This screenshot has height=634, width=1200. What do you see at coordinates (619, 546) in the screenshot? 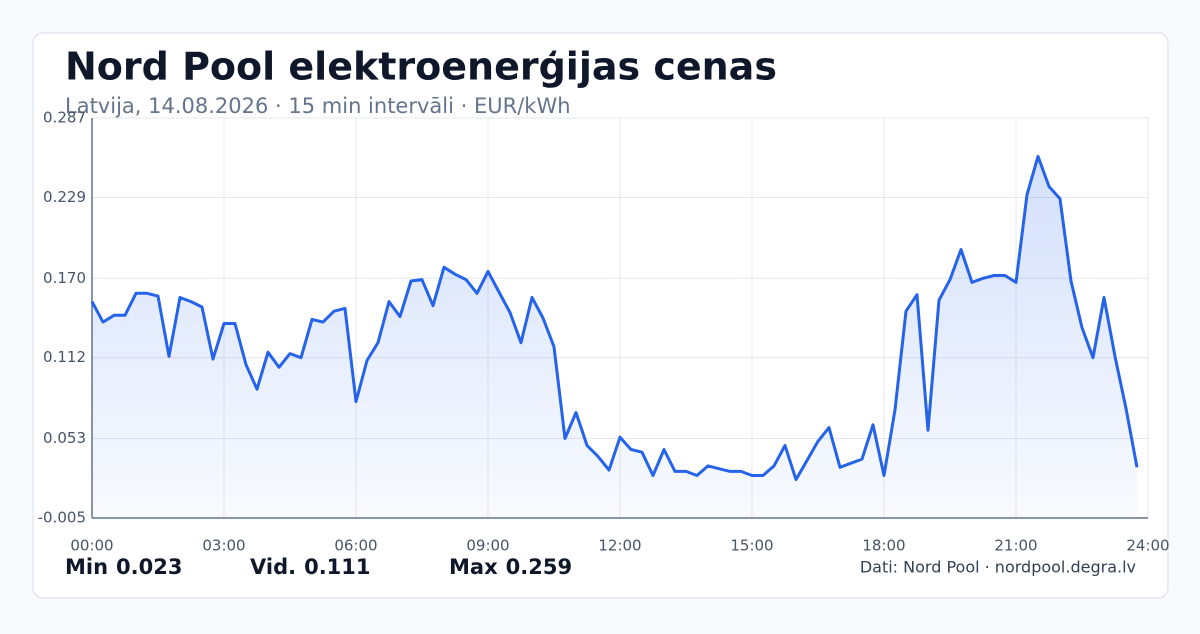
I see `x-tick-label: 12:00` at bounding box center [619, 546].